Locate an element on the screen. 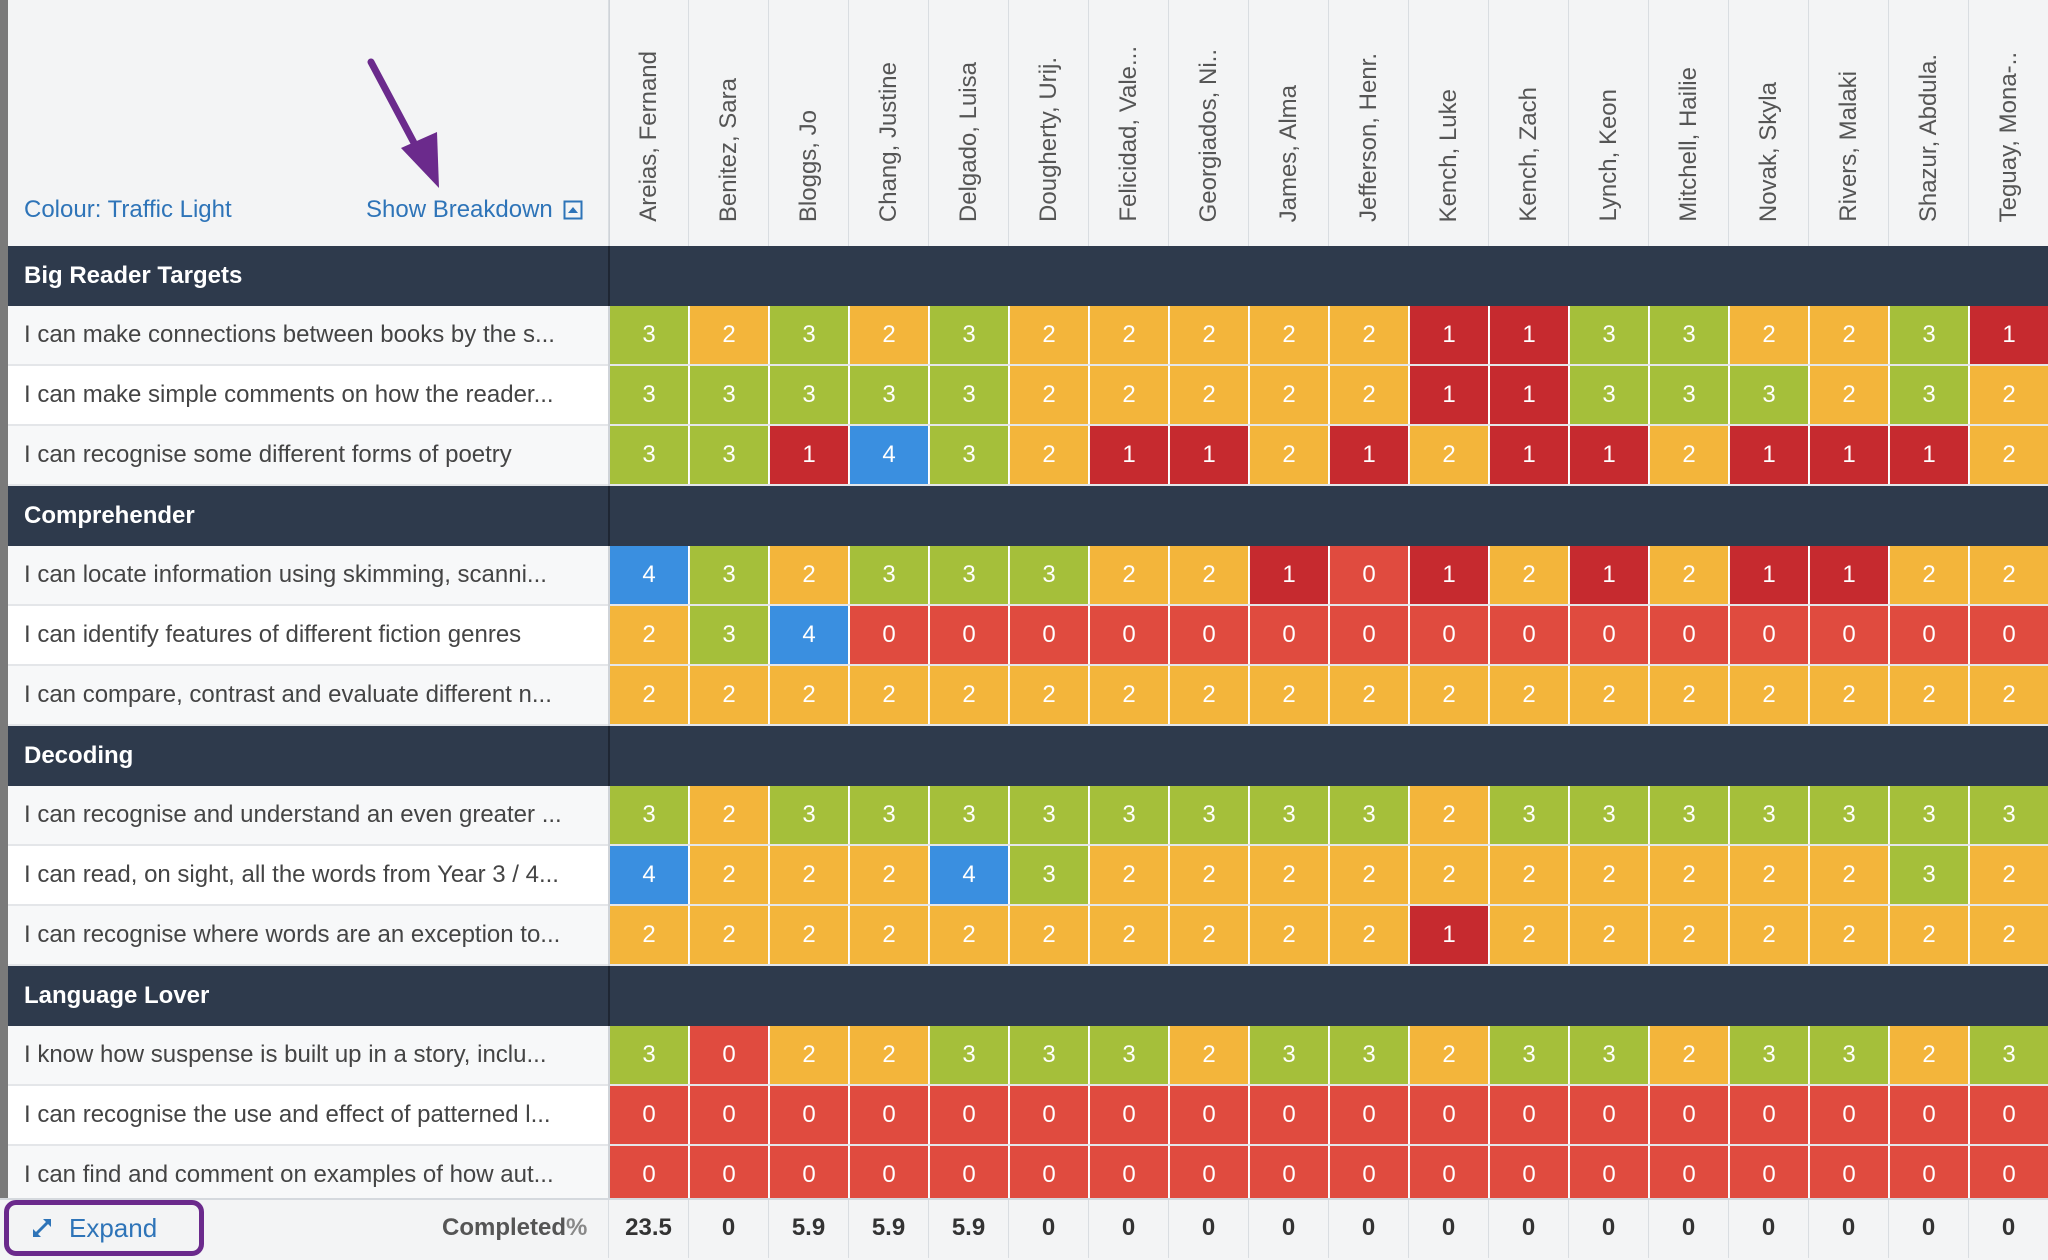  expand-button: Expand is located at coordinates (104, 1228).